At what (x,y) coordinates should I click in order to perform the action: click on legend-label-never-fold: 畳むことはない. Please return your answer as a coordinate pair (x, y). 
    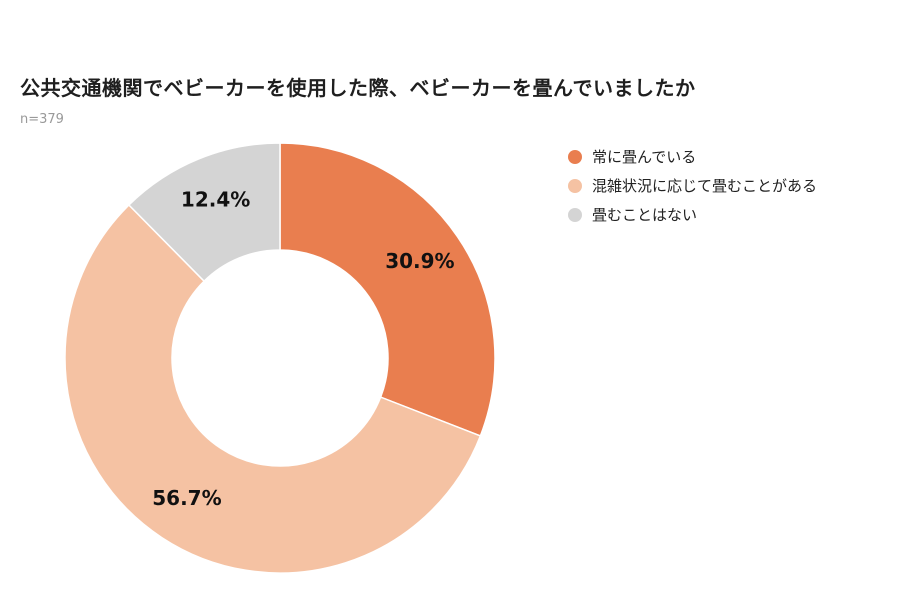
    Looking at the image, I should click on (645, 215).